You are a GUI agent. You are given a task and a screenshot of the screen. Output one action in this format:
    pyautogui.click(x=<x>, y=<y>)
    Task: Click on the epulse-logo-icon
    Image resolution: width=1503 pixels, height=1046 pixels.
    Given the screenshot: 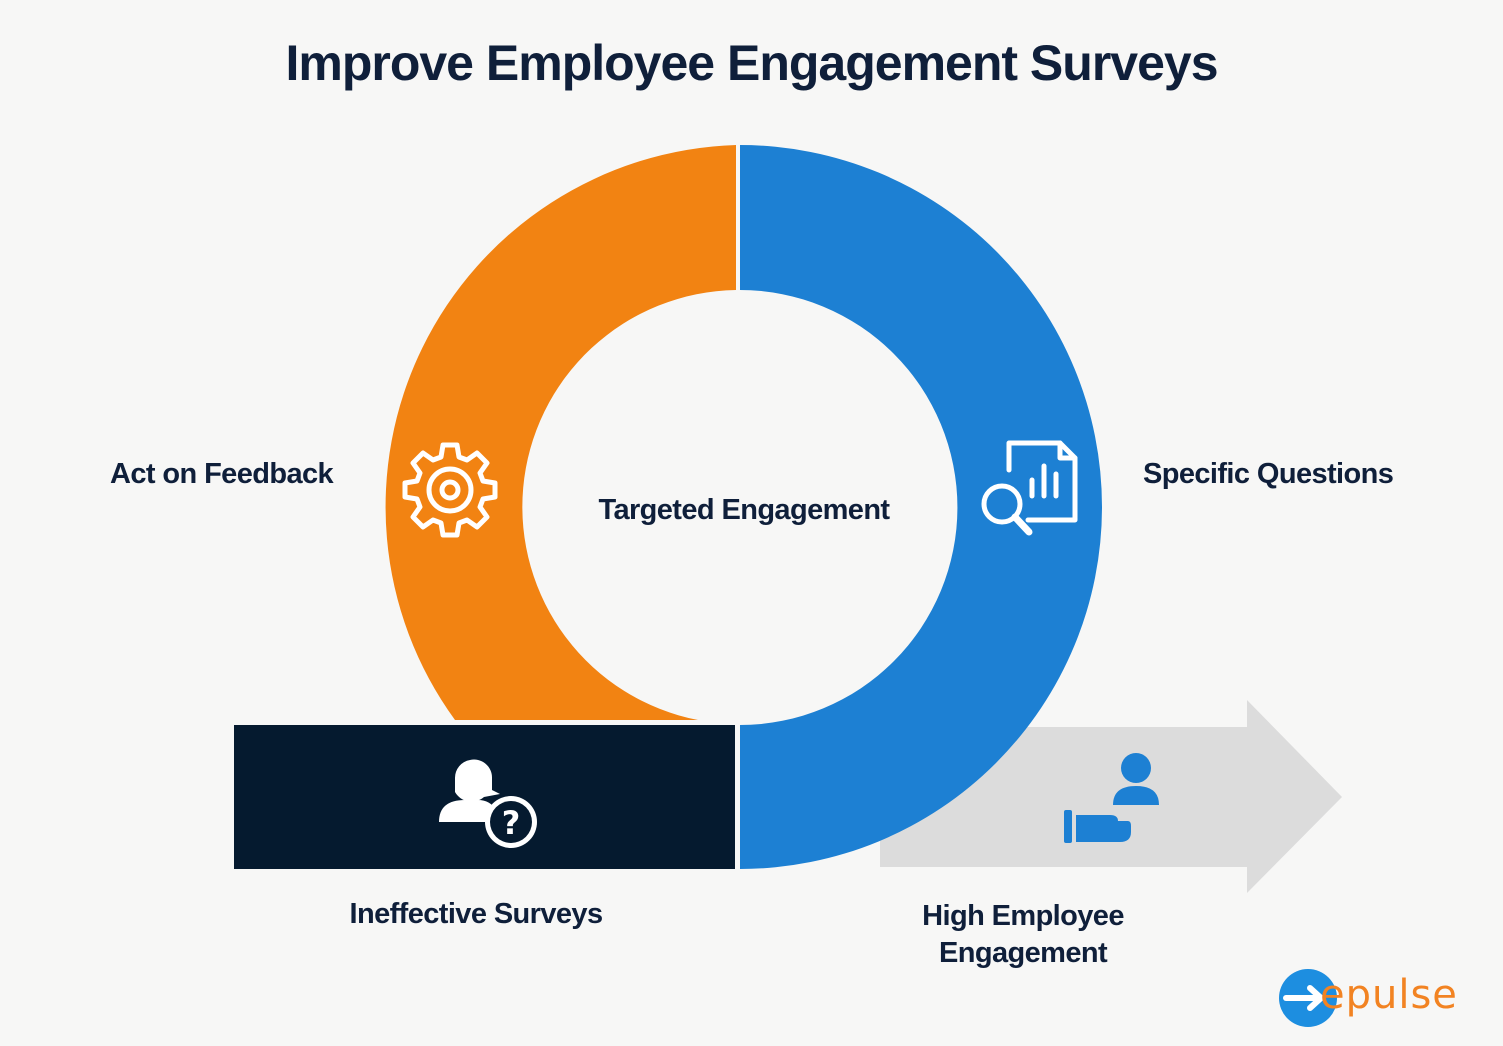 What is the action you would take?
    pyautogui.click(x=1308, y=998)
    